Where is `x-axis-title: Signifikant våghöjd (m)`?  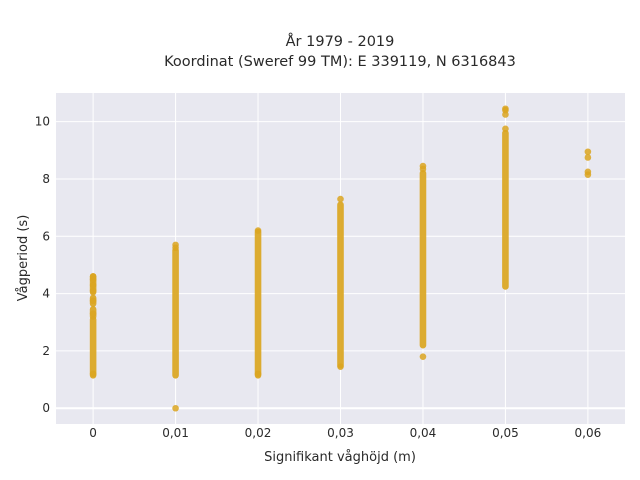
x-axis-title: Signifikant våghöjd (m) is located at coordinates (340, 457).